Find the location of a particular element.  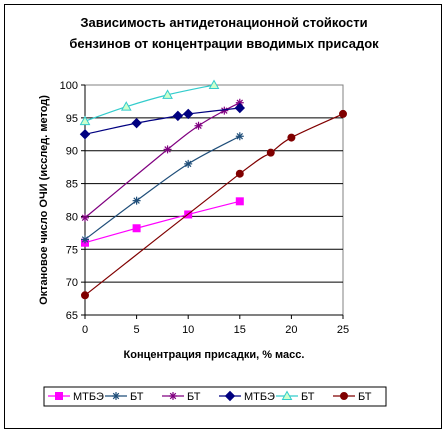

legend-label-1: БТ is located at coordinates (137, 397).